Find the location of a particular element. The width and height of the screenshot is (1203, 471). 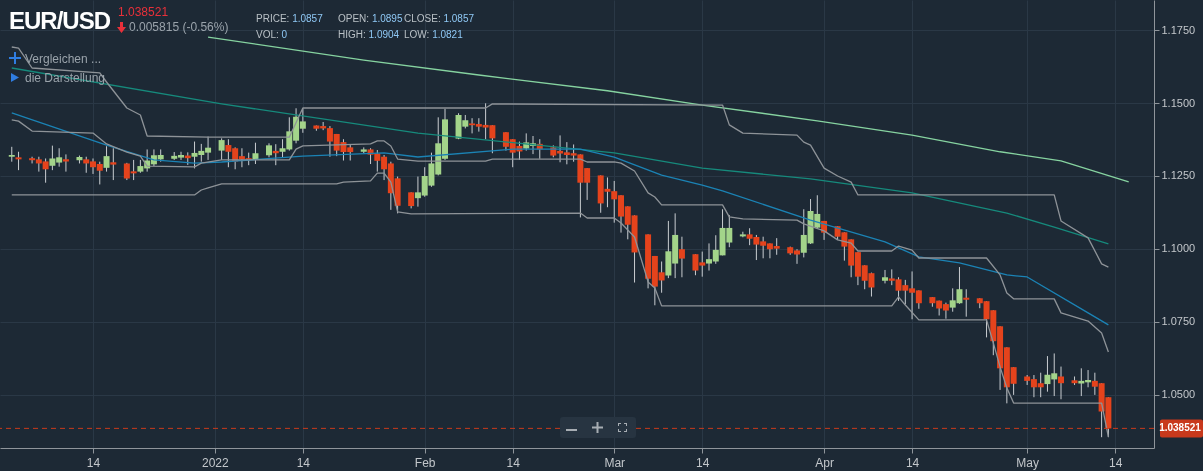

ref-line-label: 1.038521 is located at coordinates (1180, 428).